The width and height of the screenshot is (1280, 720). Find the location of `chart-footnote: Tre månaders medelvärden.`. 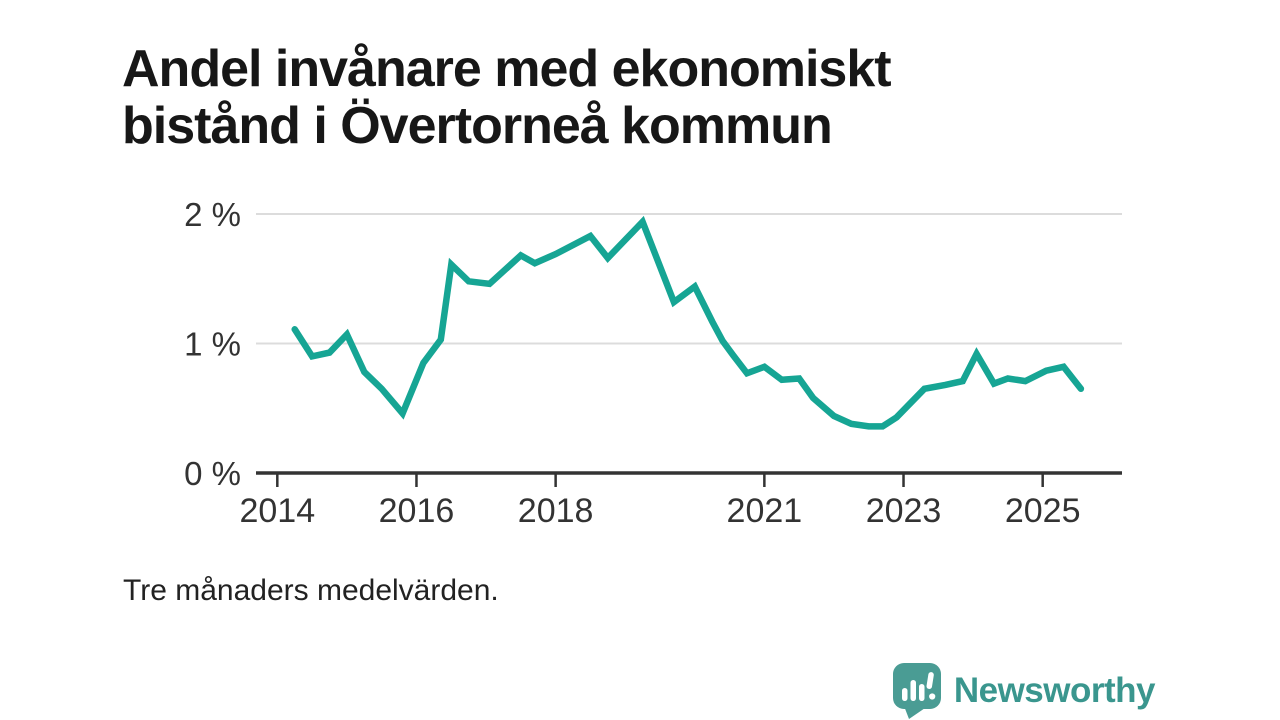

chart-footnote: Tre månaders medelvärden. is located at coordinates (311, 590).